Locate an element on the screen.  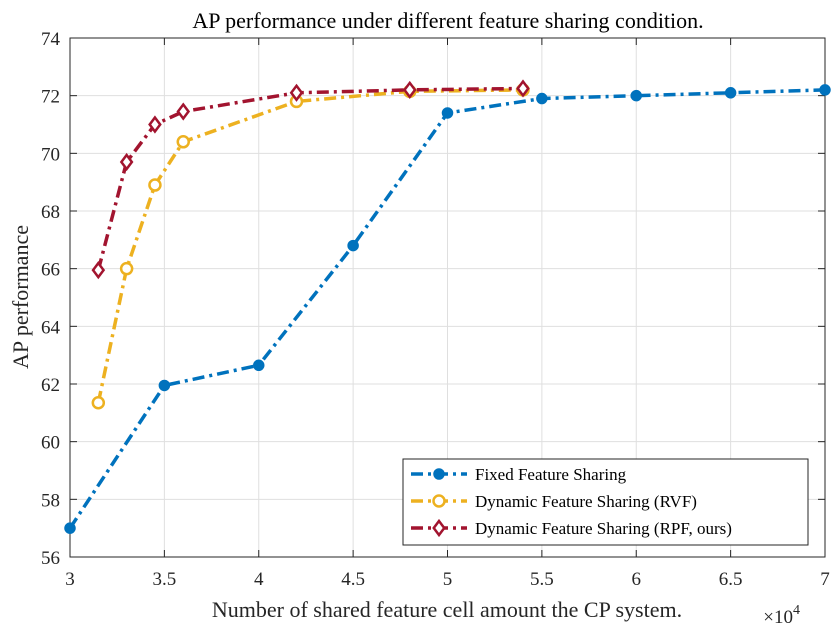
y-tick-label: 66 is located at coordinates (50, 270).